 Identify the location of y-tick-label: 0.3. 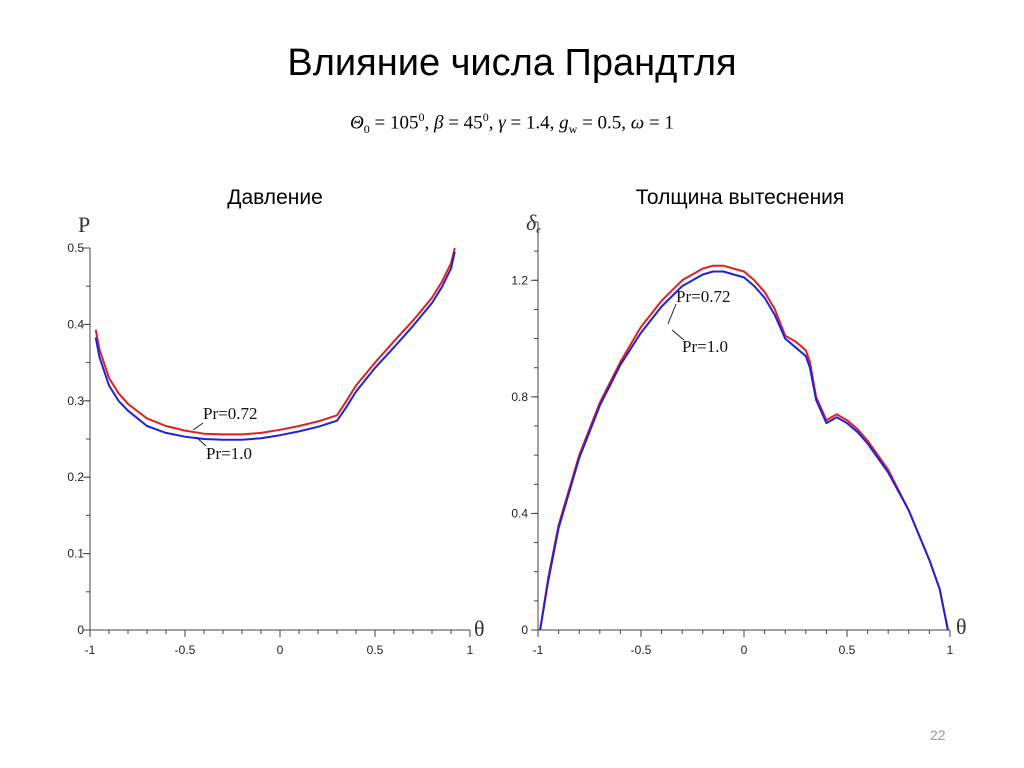
(75, 401).